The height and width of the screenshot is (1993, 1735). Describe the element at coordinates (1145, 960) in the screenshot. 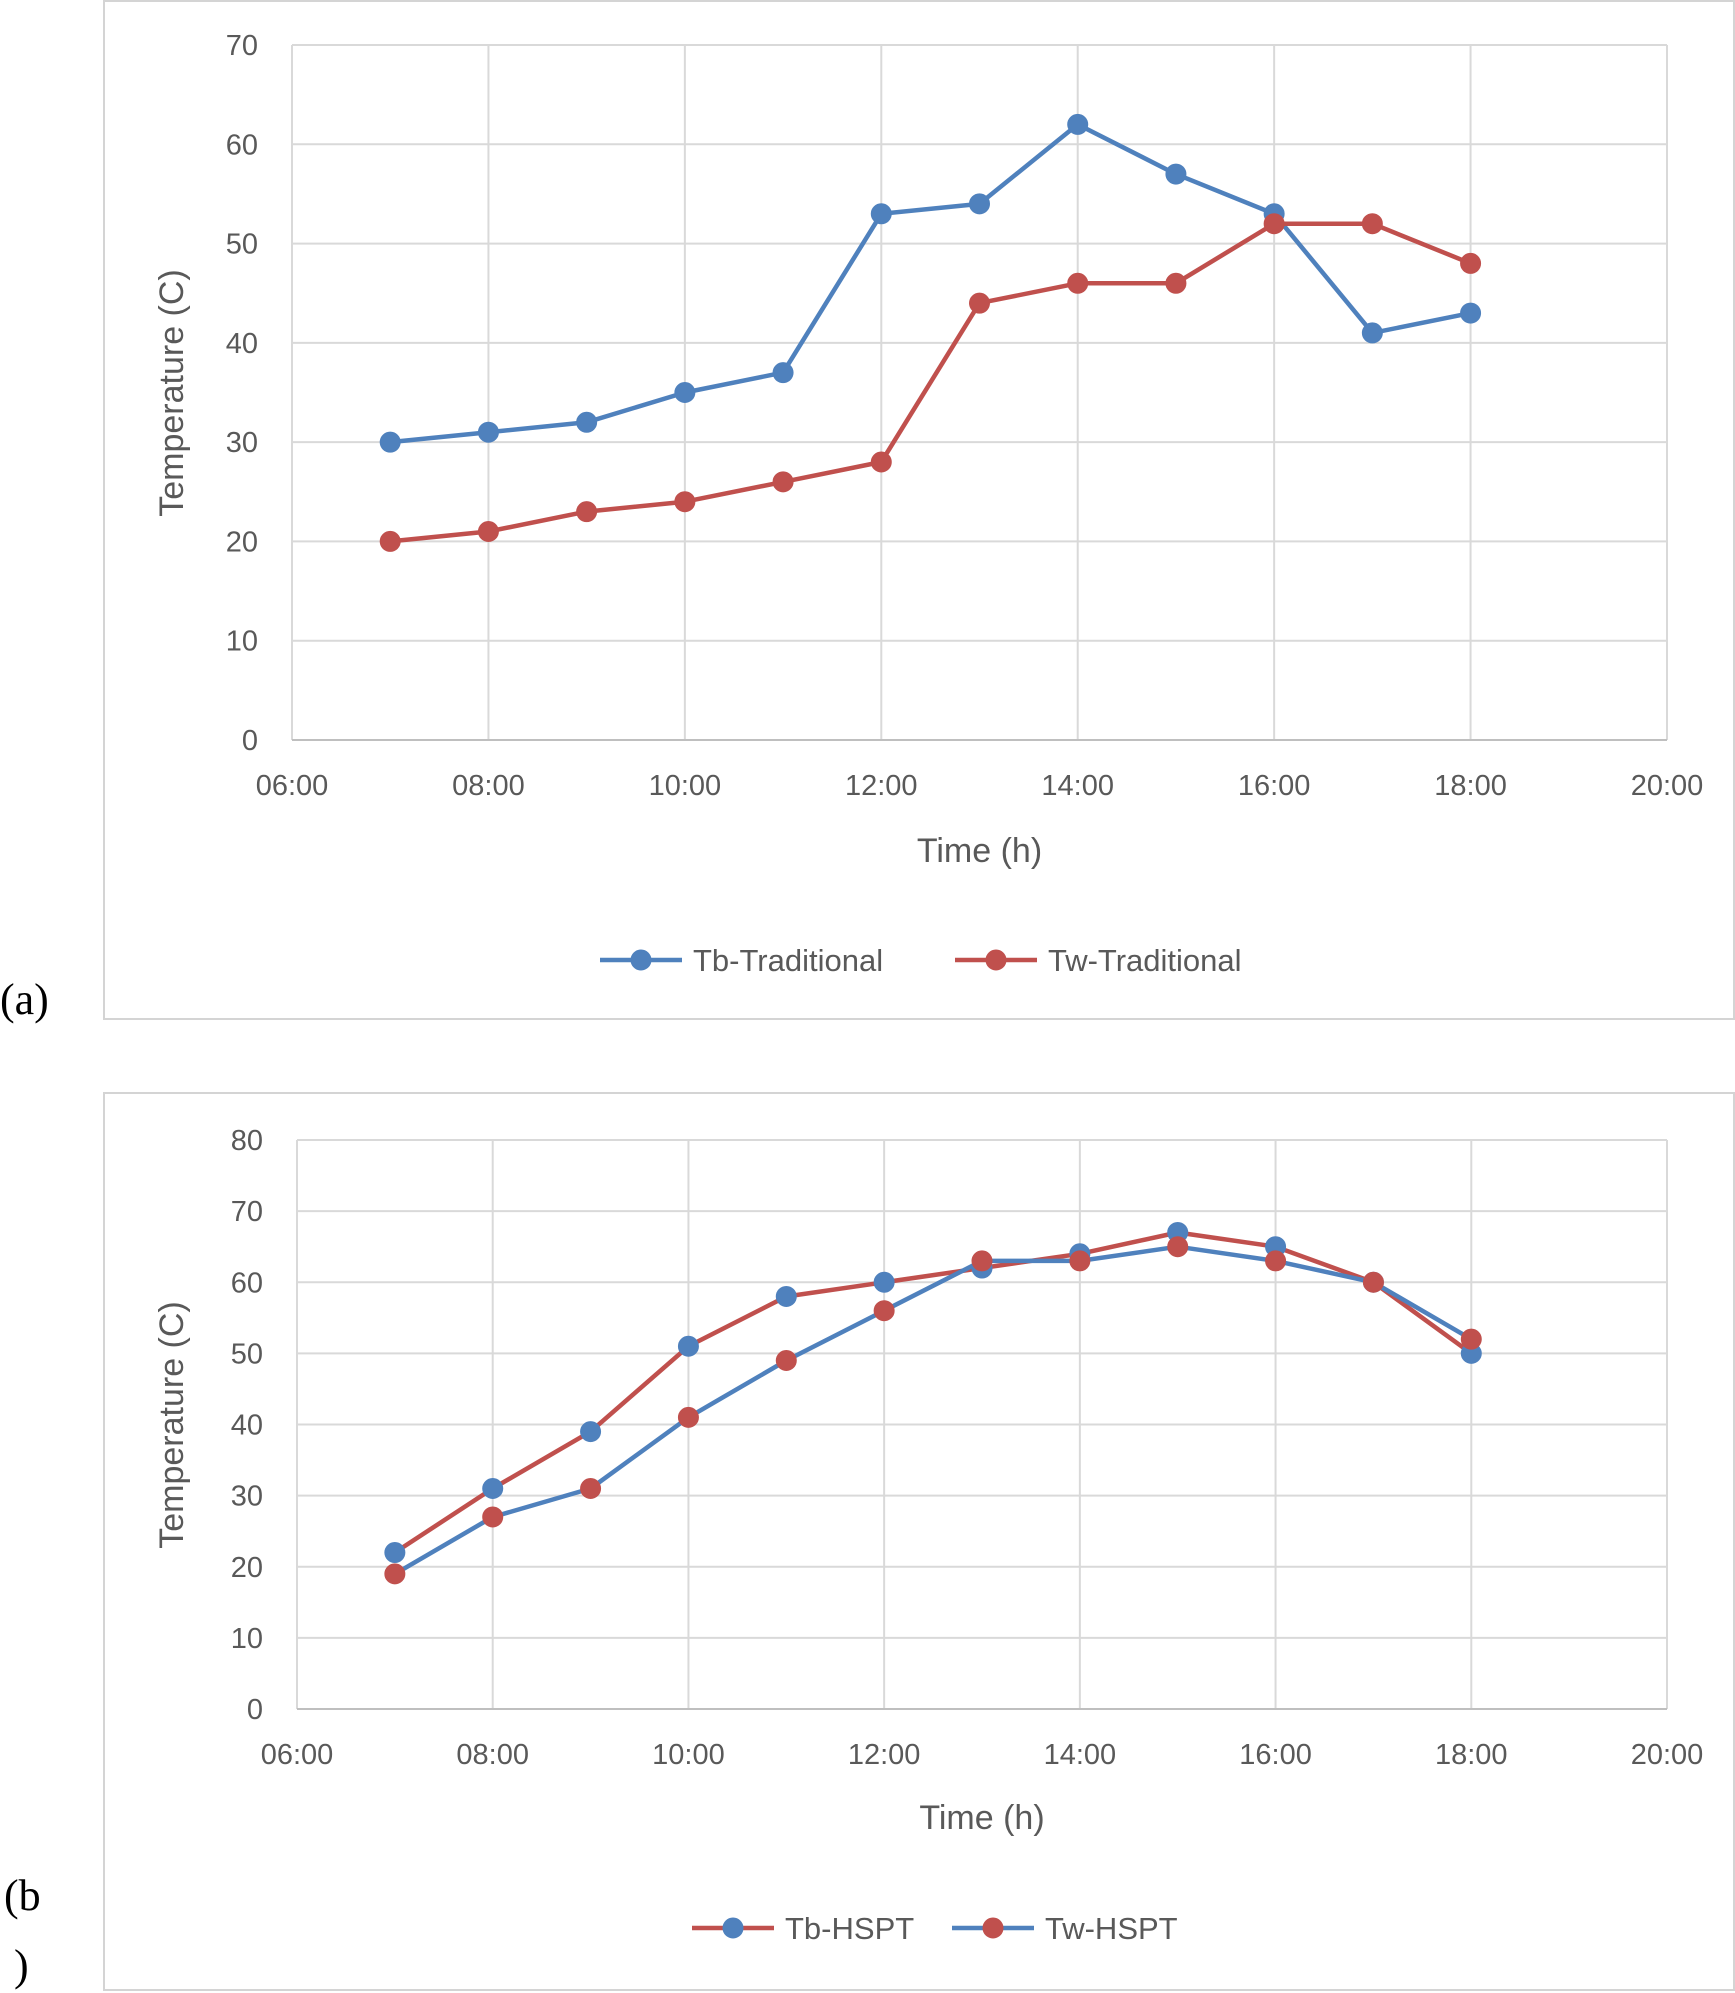

I see `legend-label: Tw-Traditional` at that location.